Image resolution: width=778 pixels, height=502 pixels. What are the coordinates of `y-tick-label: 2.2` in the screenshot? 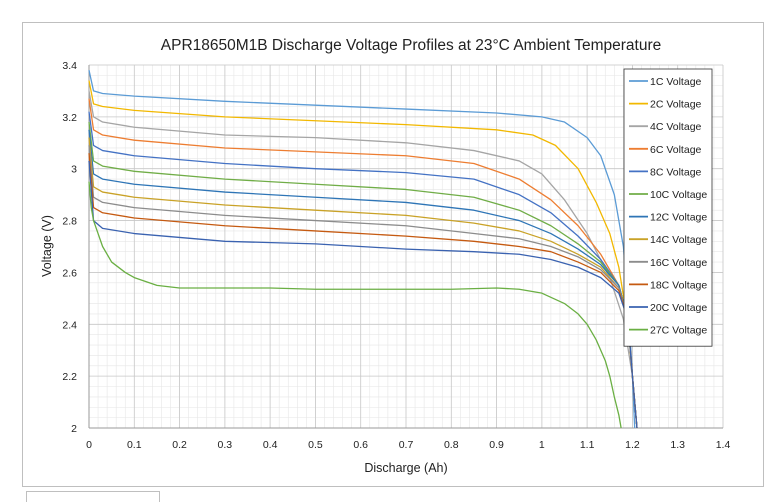 It's located at (69, 377).